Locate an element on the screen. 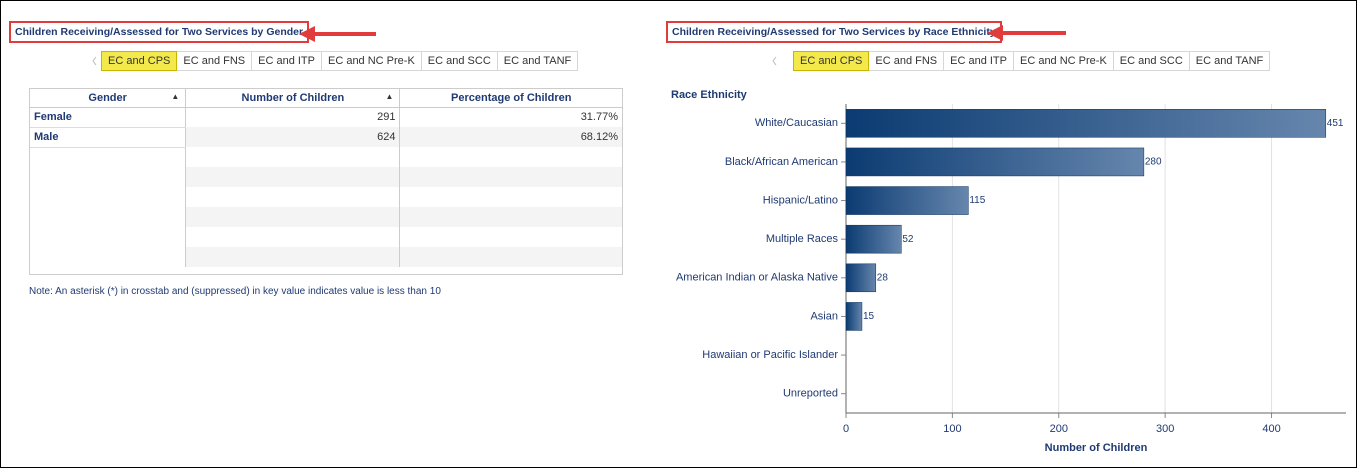 Image resolution: width=1357 pixels, height=468 pixels. x-tick-label: 300 is located at coordinates (1165, 429).